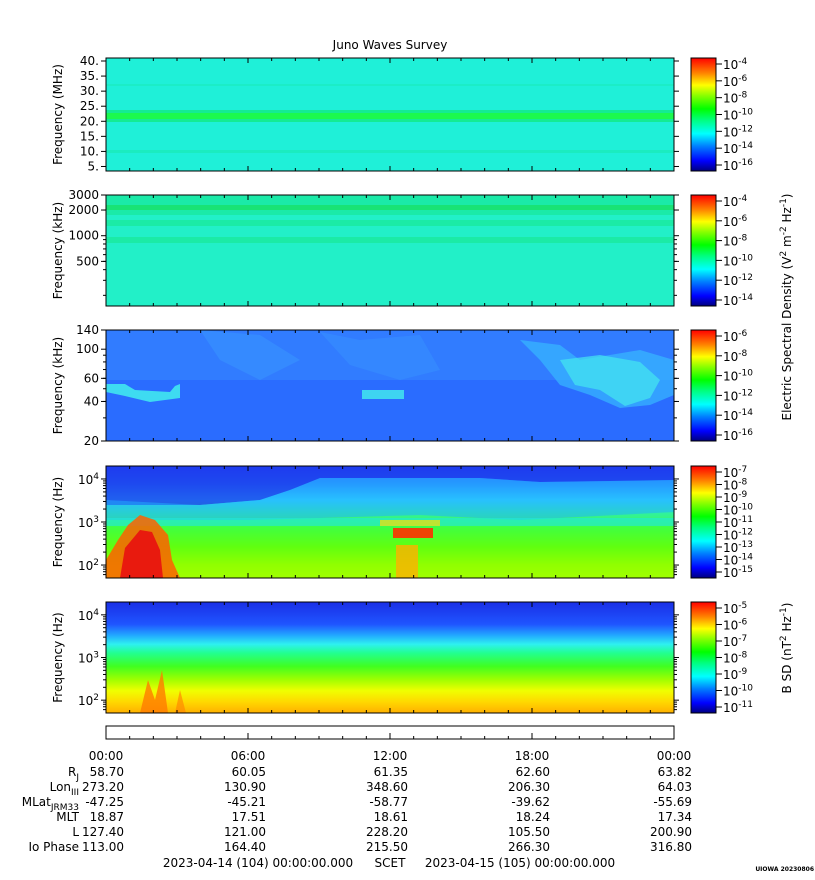 Image resolution: width=815 pixels, height=880 pixels. I want to click on ephemeris-label: LonIII, so click(64, 789).